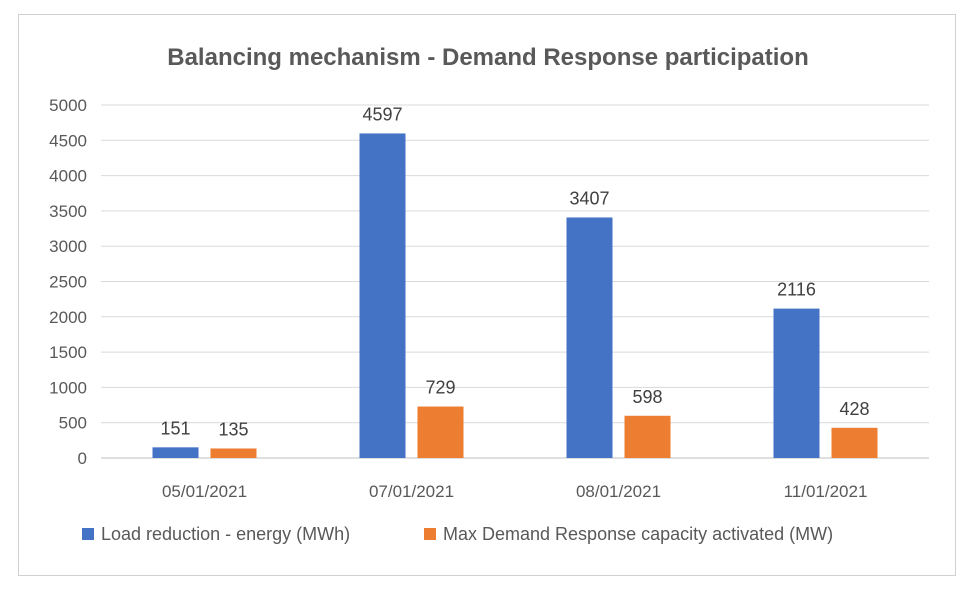  Describe the element at coordinates (589, 198) in the screenshot. I see `data-label: 3407` at that location.